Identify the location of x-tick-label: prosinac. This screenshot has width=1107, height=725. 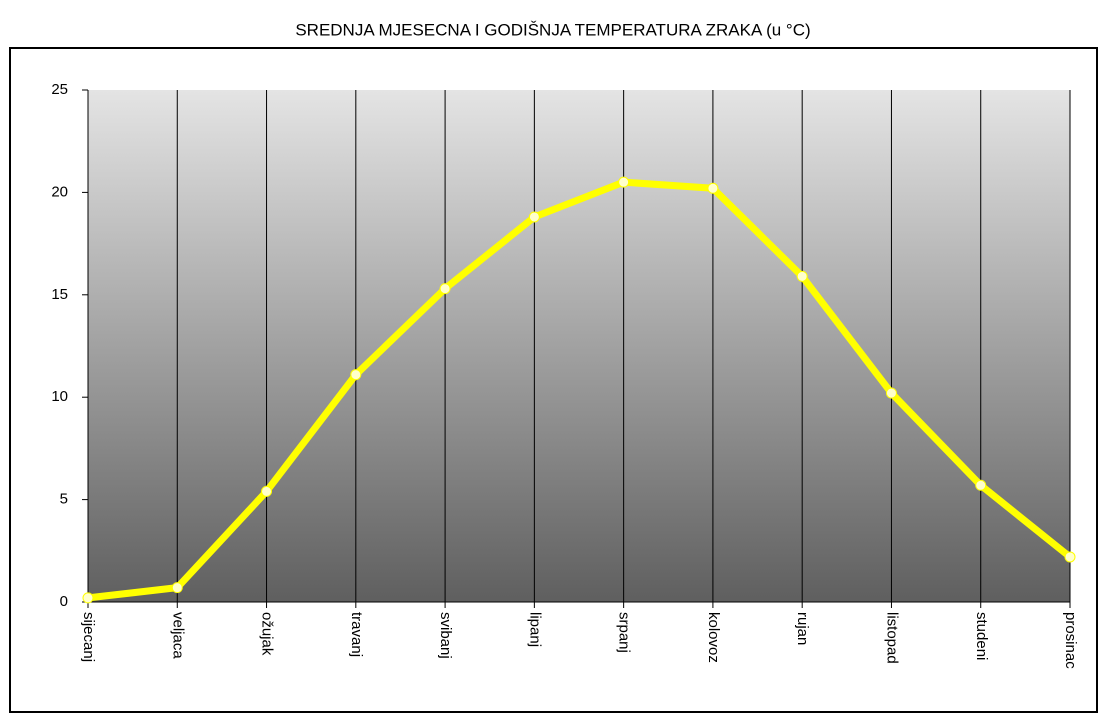
(1070, 640).